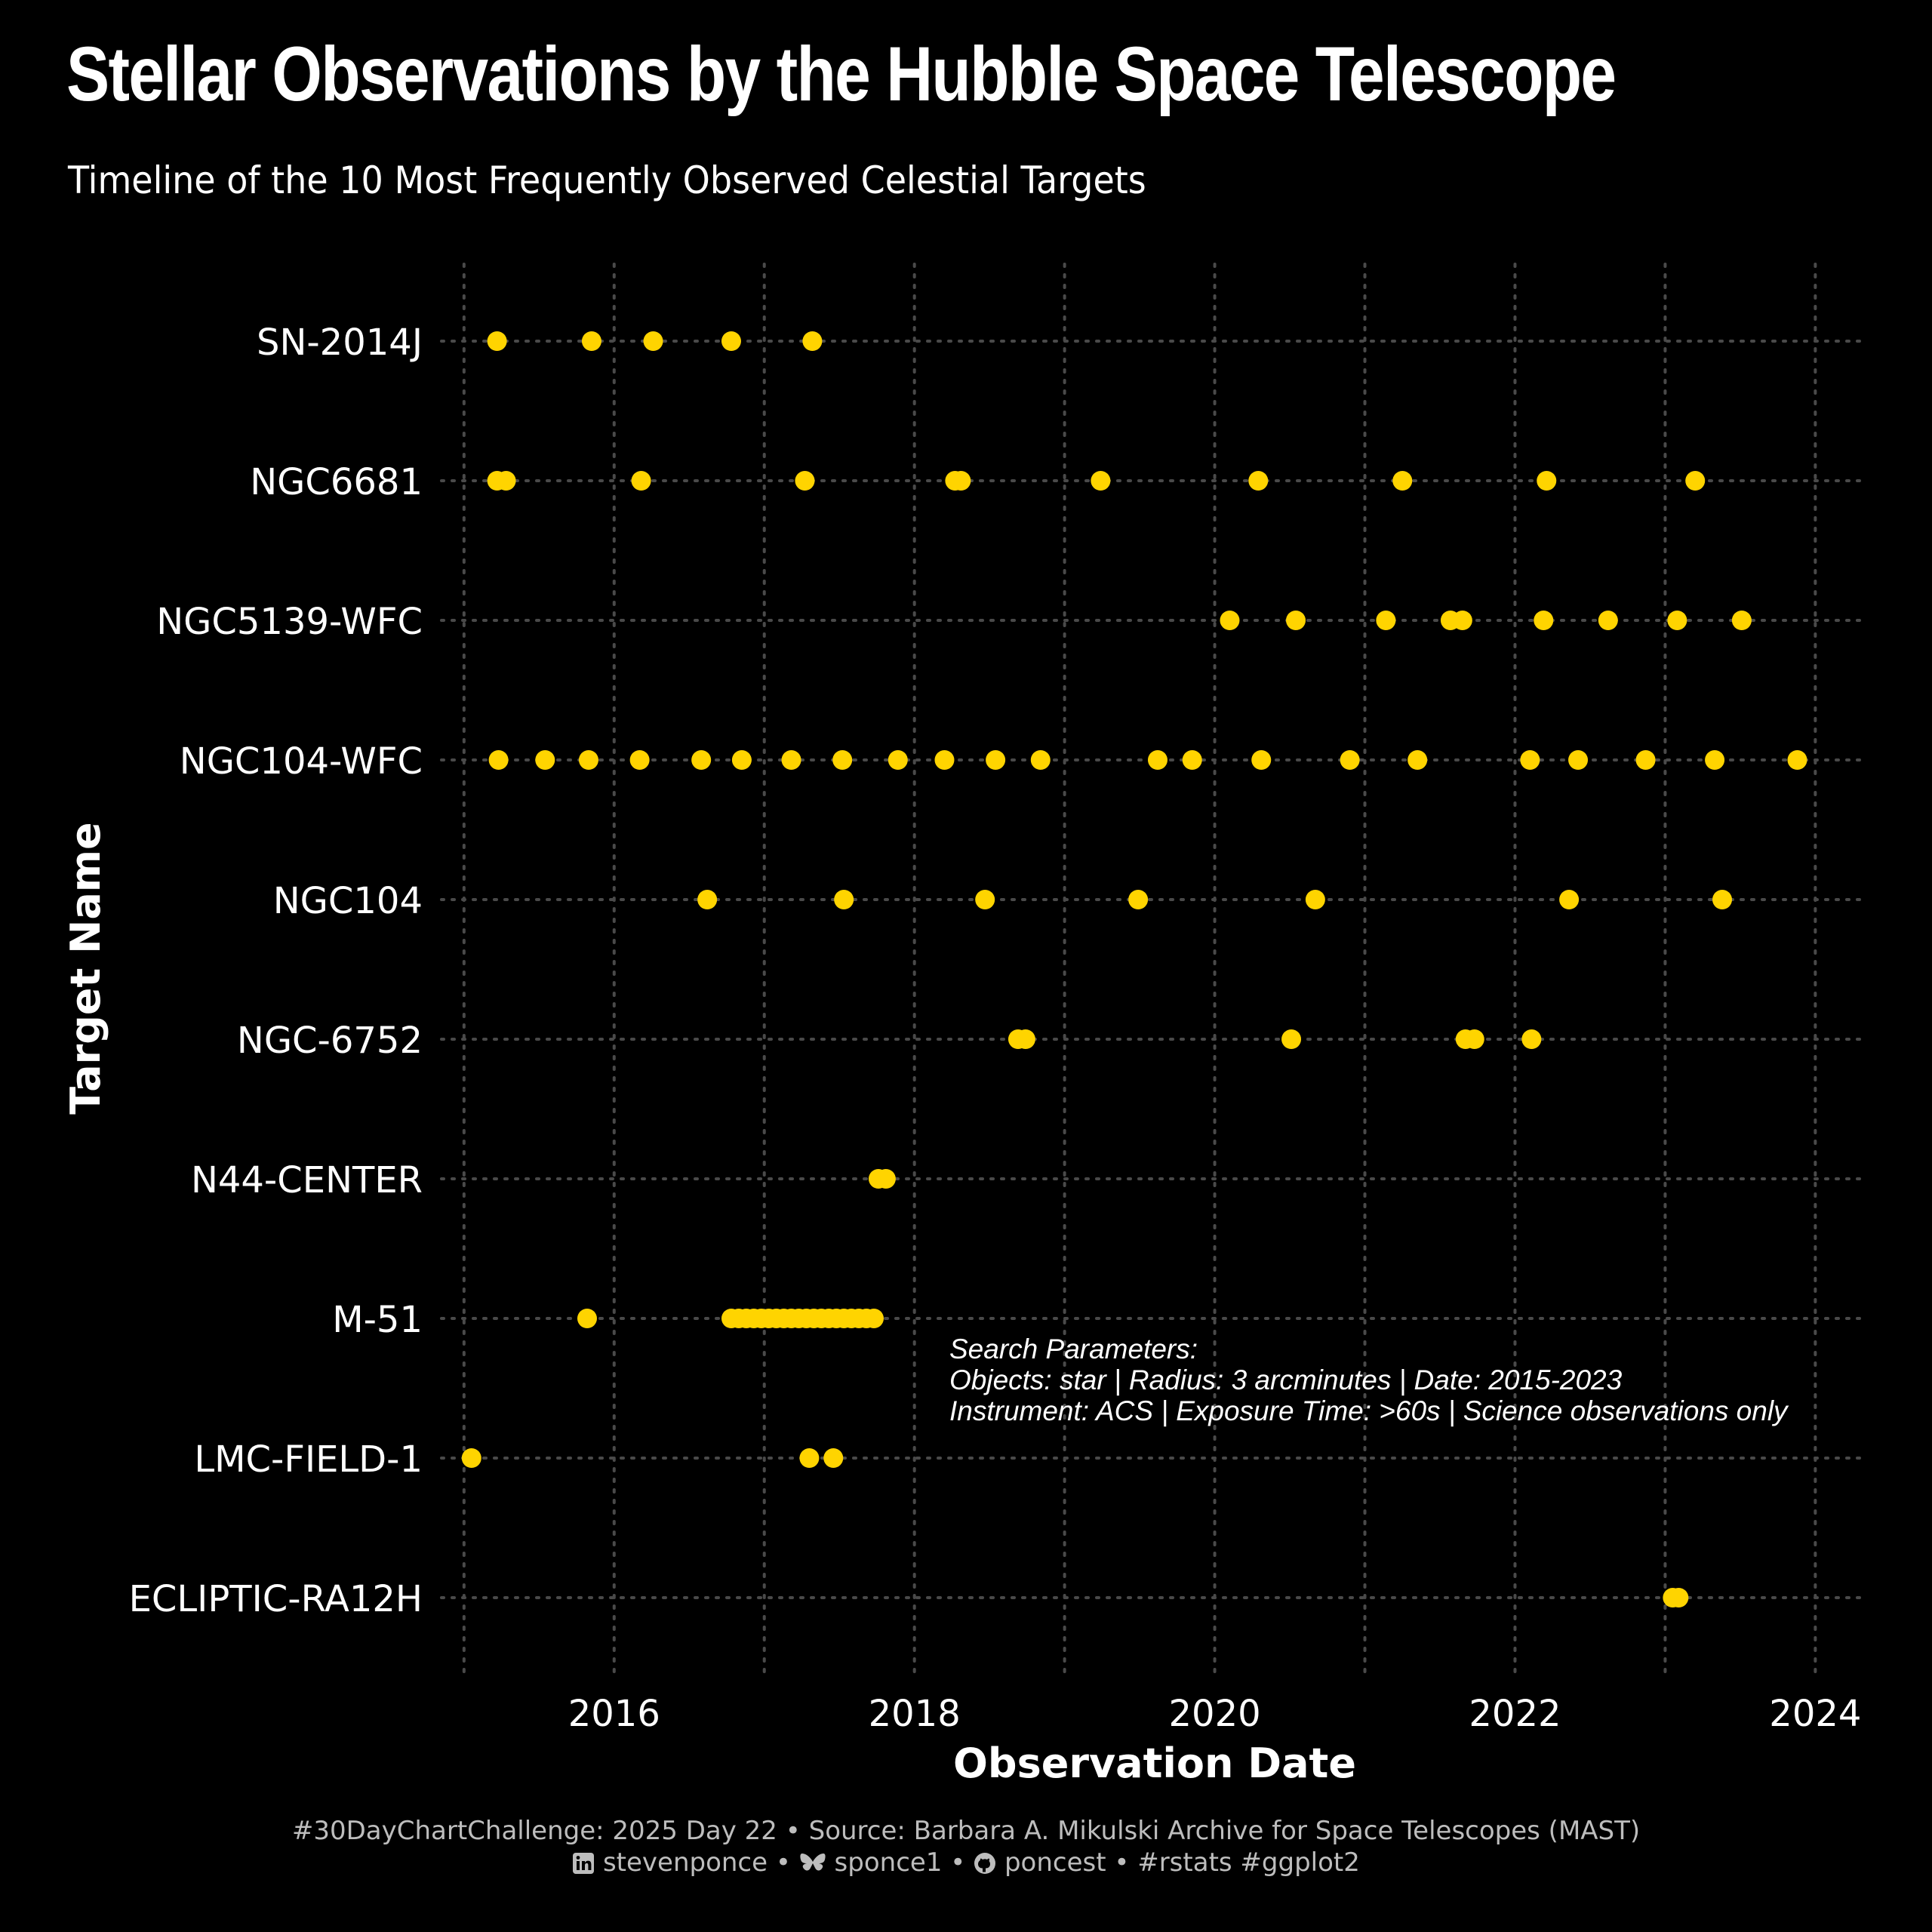 The height and width of the screenshot is (1932, 1932). What do you see at coordinates (336, 482) in the screenshot?
I see `y-tick-label: NGC6681` at bounding box center [336, 482].